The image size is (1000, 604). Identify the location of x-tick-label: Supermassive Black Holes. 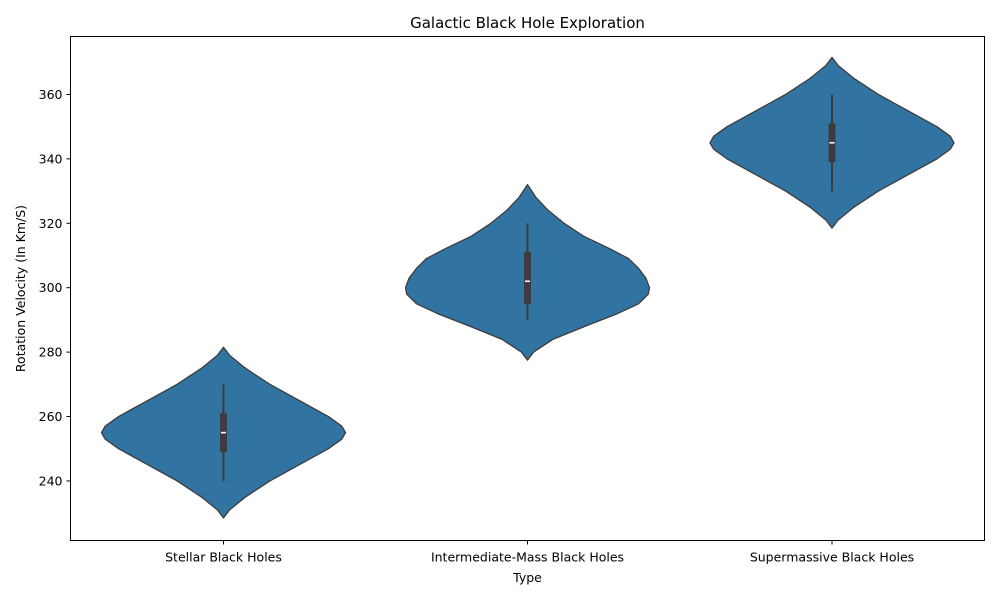
(832, 557).